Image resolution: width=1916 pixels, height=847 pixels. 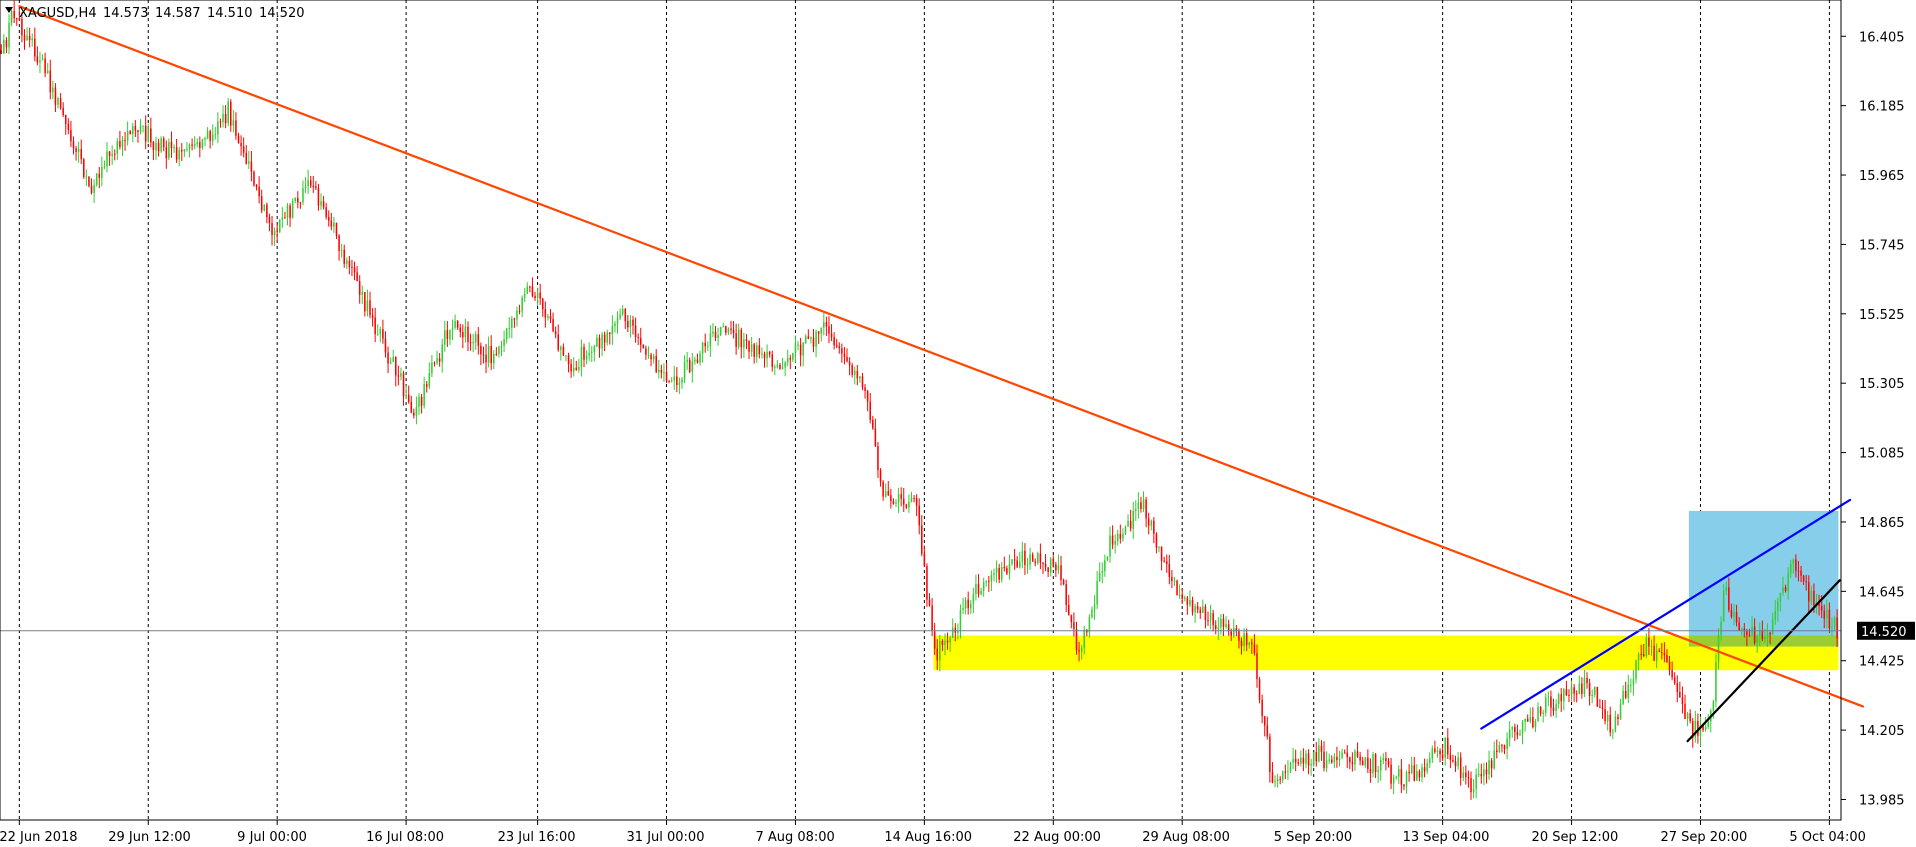 I want to click on ascending-resistance-line, so click(x=1666, y=614).